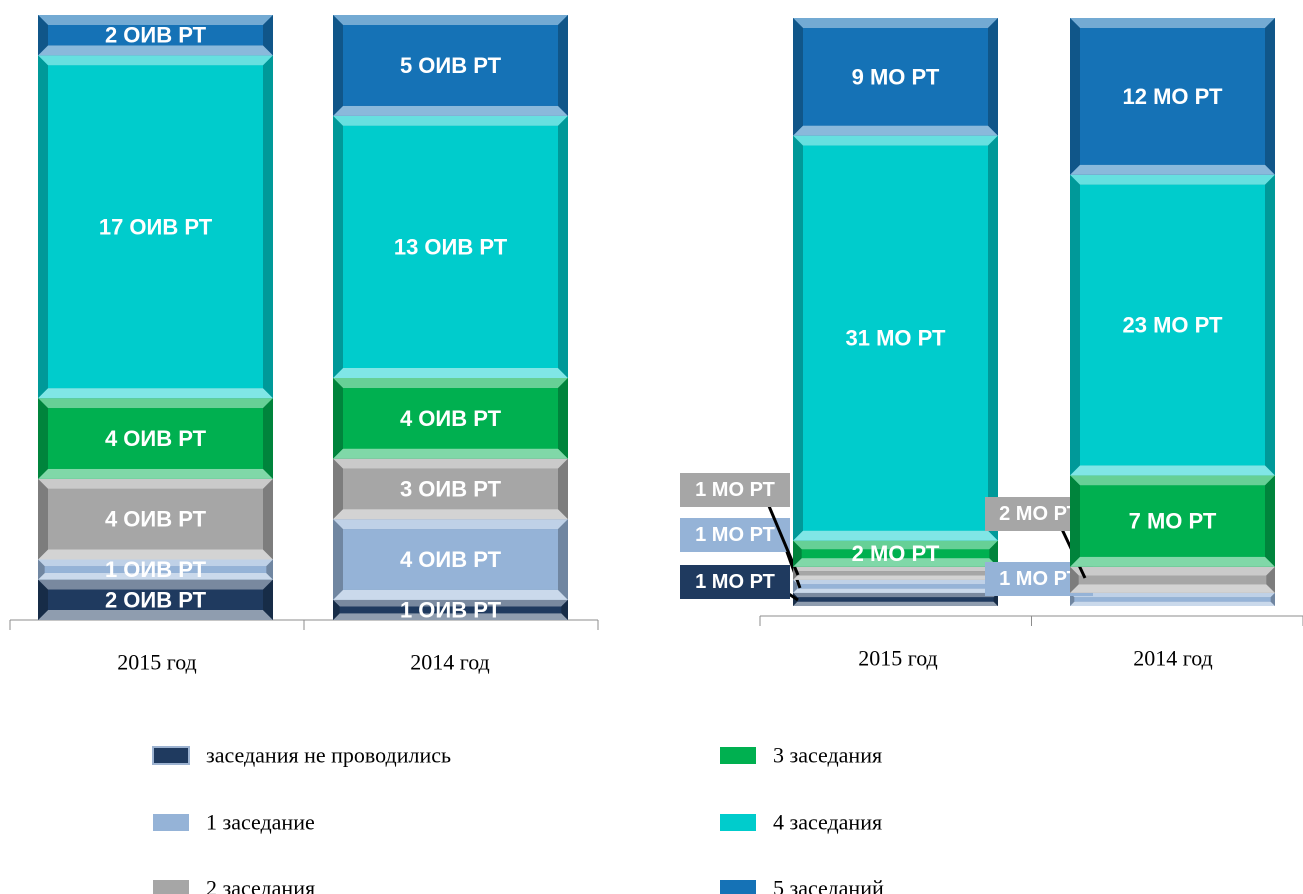 This screenshot has height=894, width=1303. I want to click on legend-item: 2 заседания, so click(234, 885).